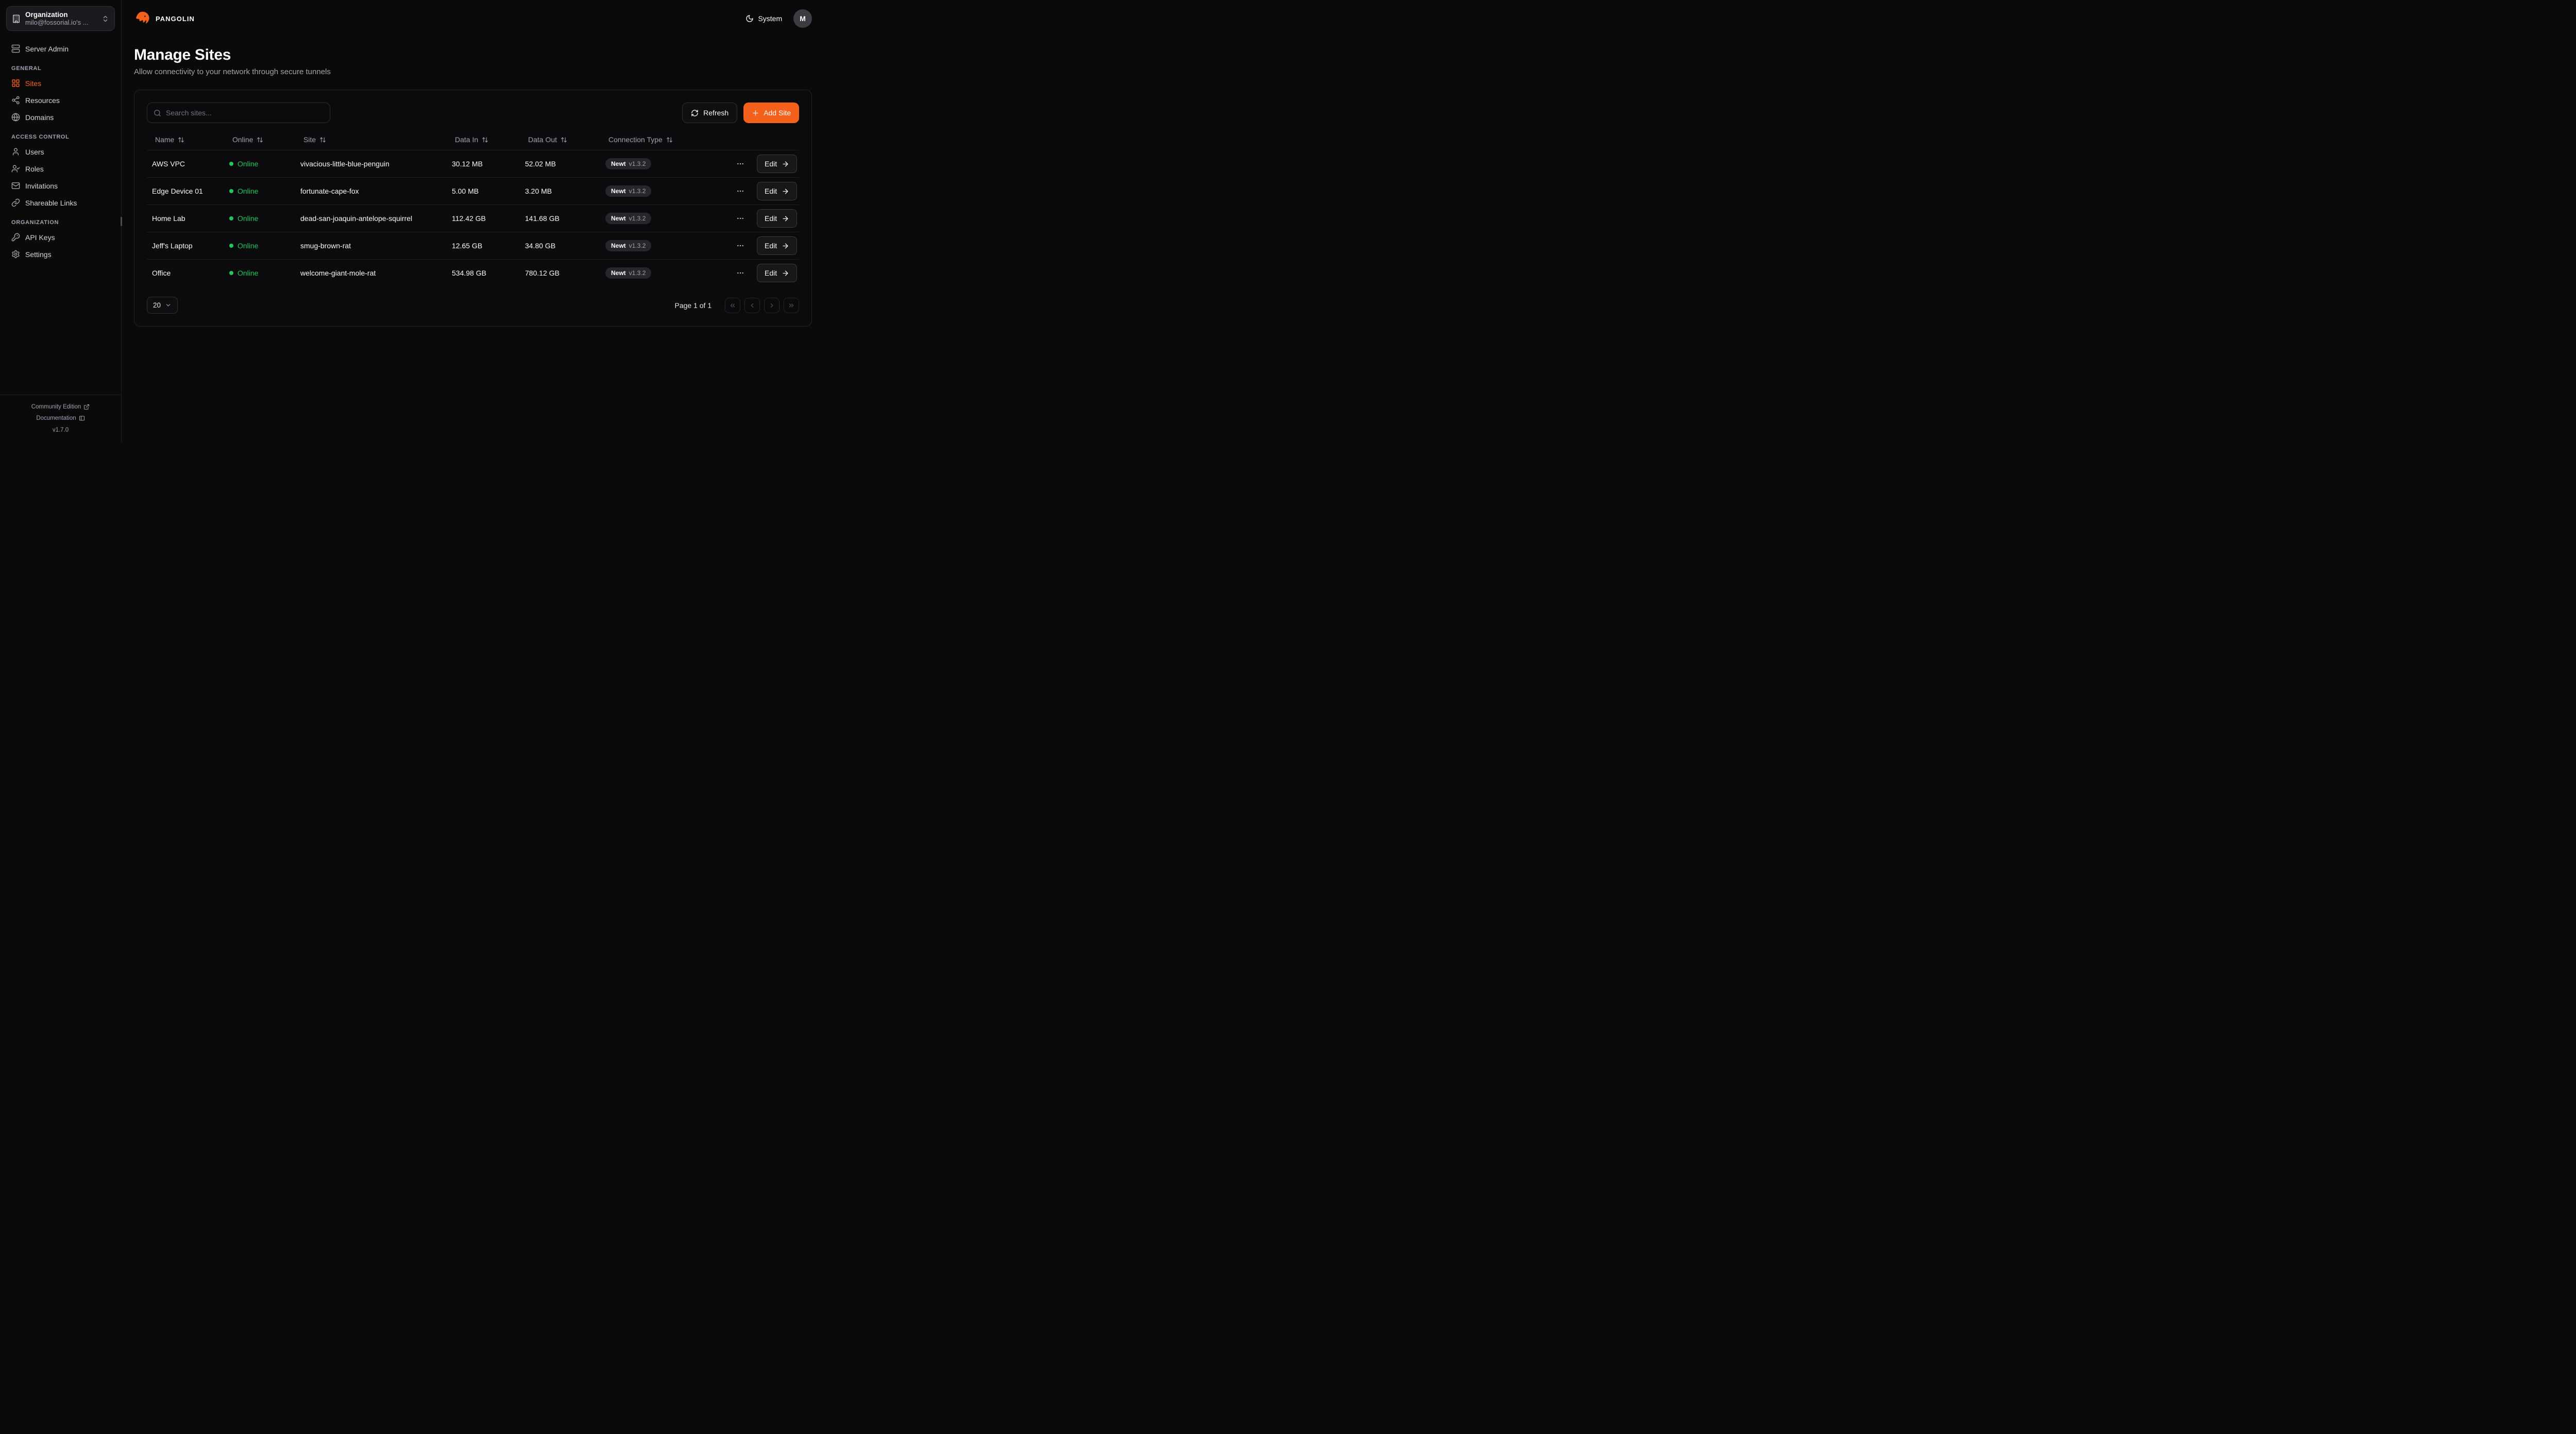 This screenshot has height=1434, width=2576. Describe the element at coordinates (329, 191) in the screenshot. I see `cell-tunnel-name: fortunate-cape-fox` at that location.